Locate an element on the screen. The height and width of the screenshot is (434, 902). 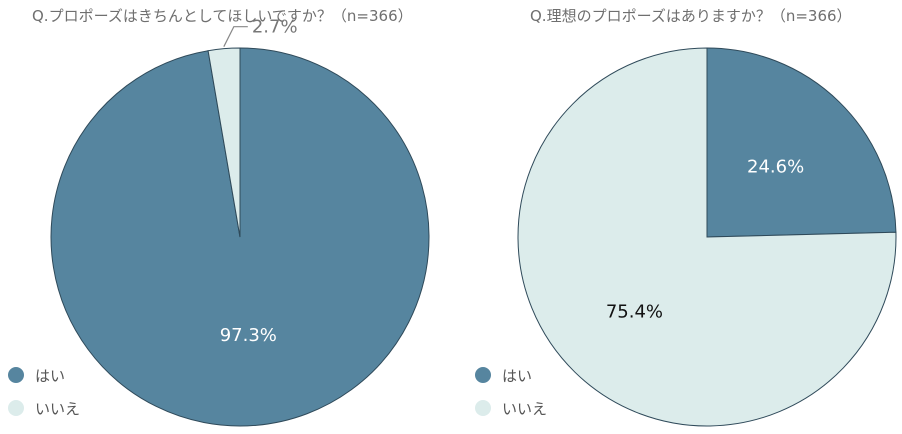
slice-labels: 97.3% 2.7% is located at coordinates (259, 181).